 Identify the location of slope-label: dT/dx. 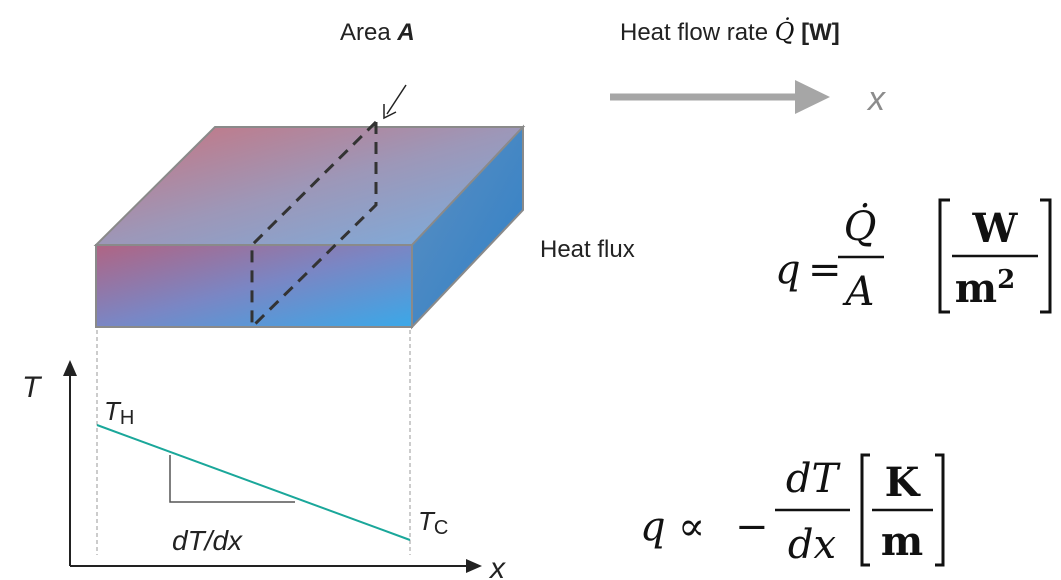
(207, 540).